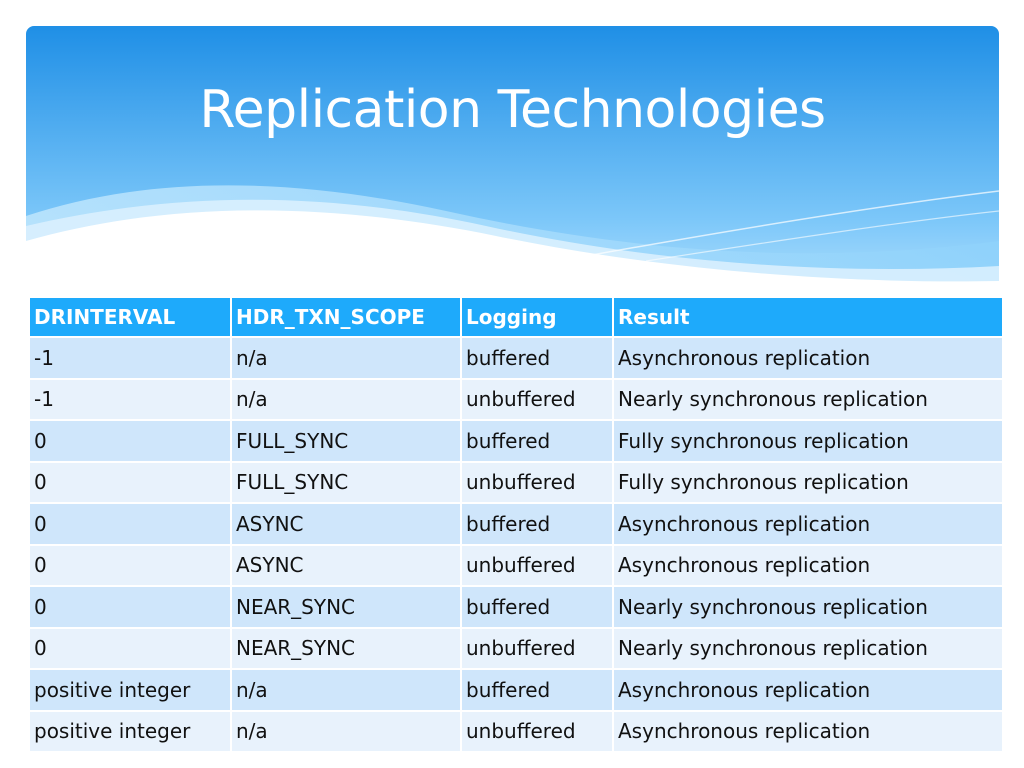 Image resolution: width=1024 pixels, height=768 pixels. I want to click on column-header-hdr-txn-scope: HDR_TXN_SCOPE, so click(346, 317).